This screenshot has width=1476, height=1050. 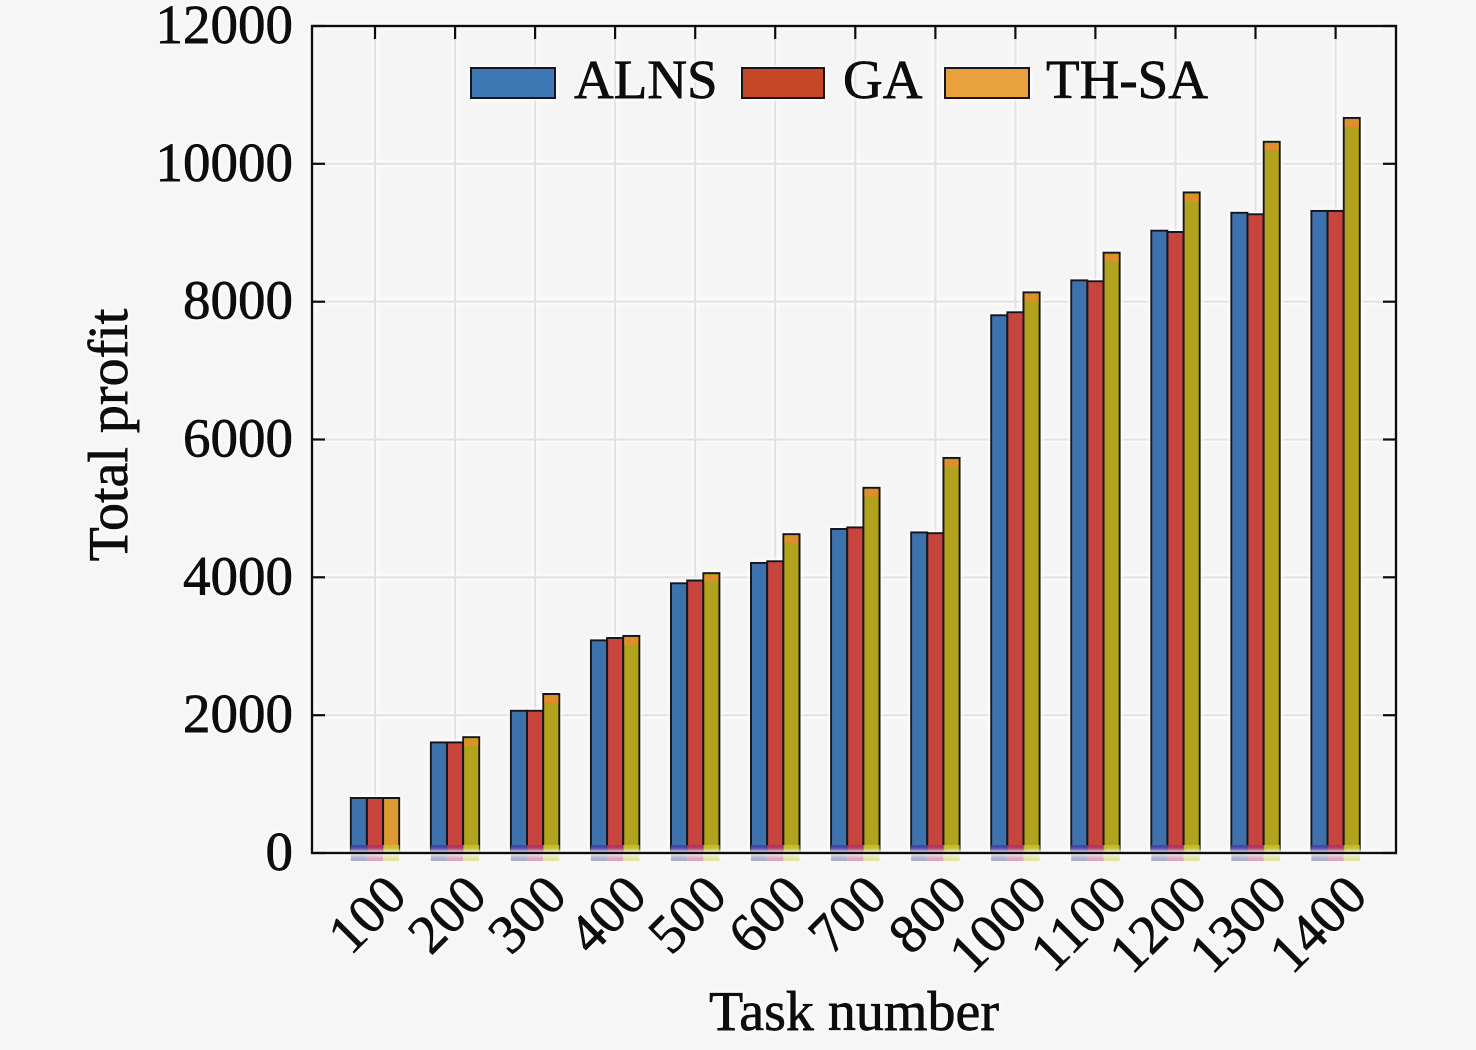 What do you see at coordinates (225, 162) in the screenshot?
I see `svg-text: 10000` at bounding box center [225, 162].